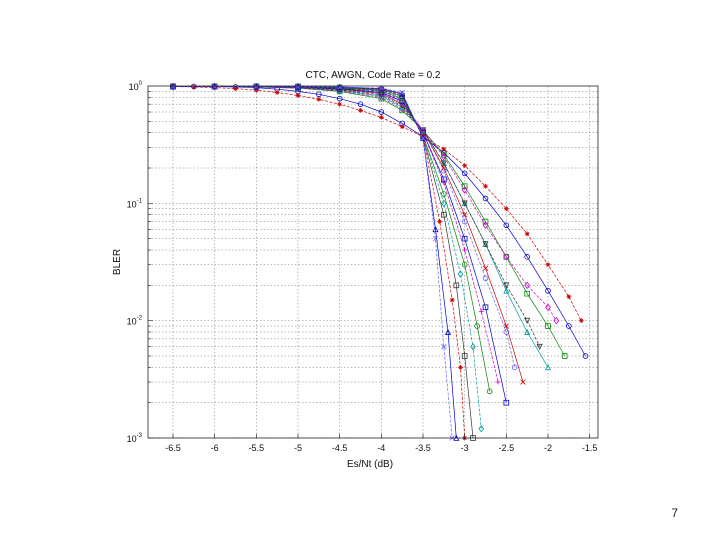 This screenshot has height=540, width=720. What do you see at coordinates (215, 448) in the screenshot?
I see `x-tick-label: -6` at bounding box center [215, 448].